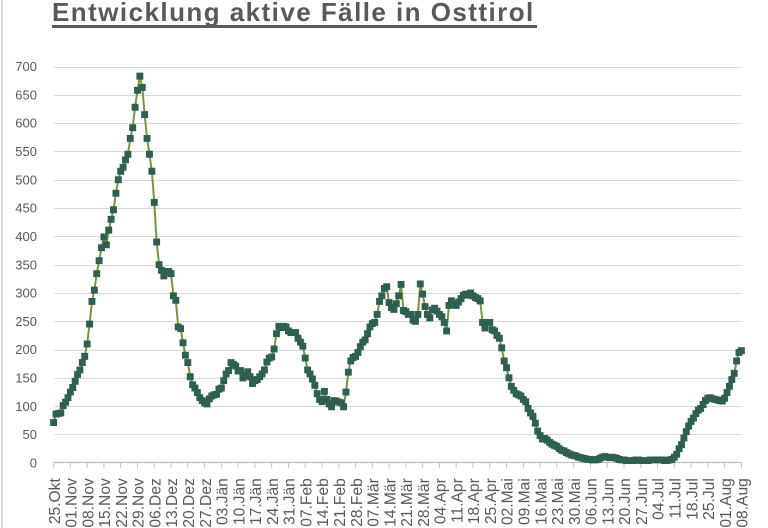 This screenshot has width=768, height=528. I want to click on svg-text: 500, so click(26, 179).